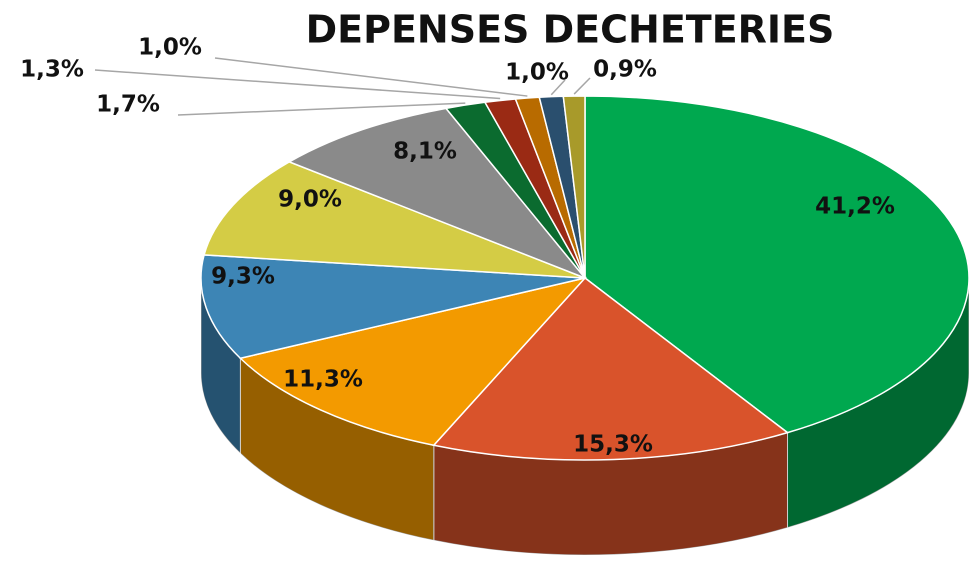 The height and width of the screenshot is (567, 970). Describe the element at coordinates (570, 30) in the screenshot. I see `chart-title: DEPENSES DECHETERIES` at that location.